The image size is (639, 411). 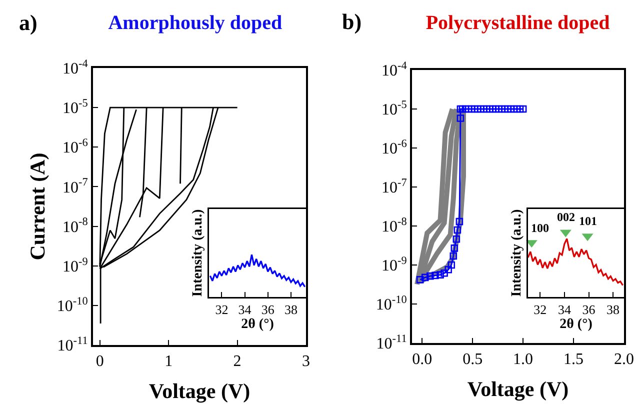 What do you see at coordinates (624, 359) in the screenshot?
I see `x-tick-label: 2.0` at bounding box center [624, 359].